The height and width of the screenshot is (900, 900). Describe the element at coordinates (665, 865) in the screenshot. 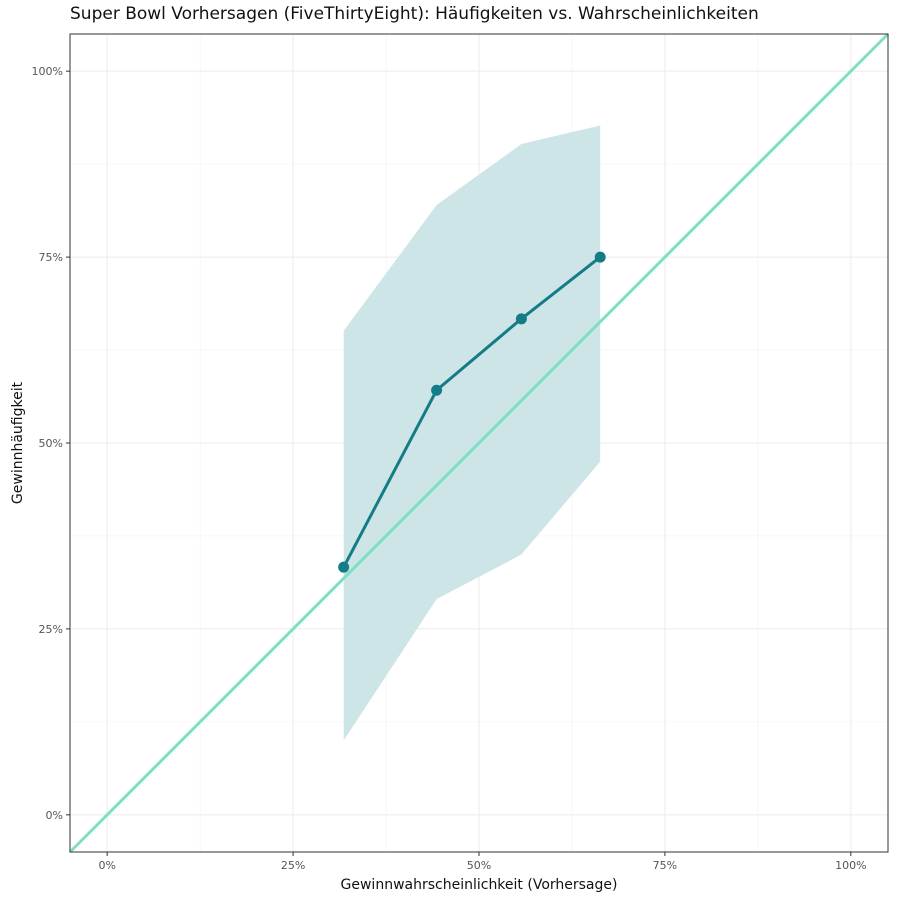

I see `x-tick-label: 75%` at that location.